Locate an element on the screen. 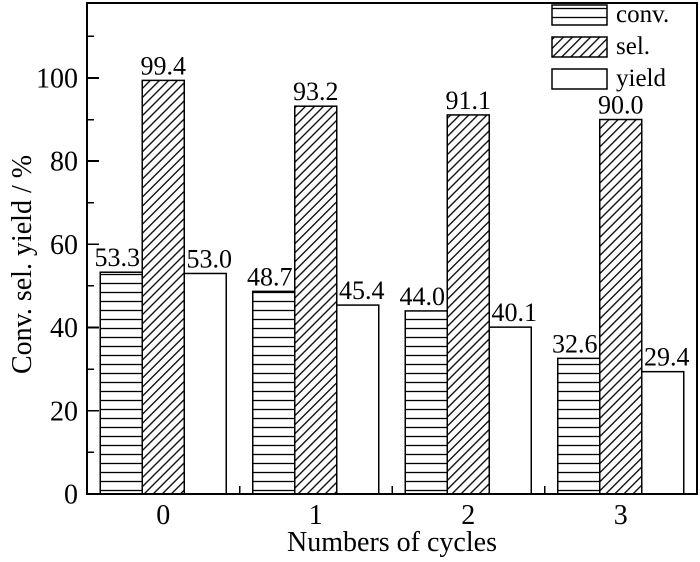 The height and width of the screenshot is (562, 700). y-tick-label: 60 is located at coordinates (64, 245).